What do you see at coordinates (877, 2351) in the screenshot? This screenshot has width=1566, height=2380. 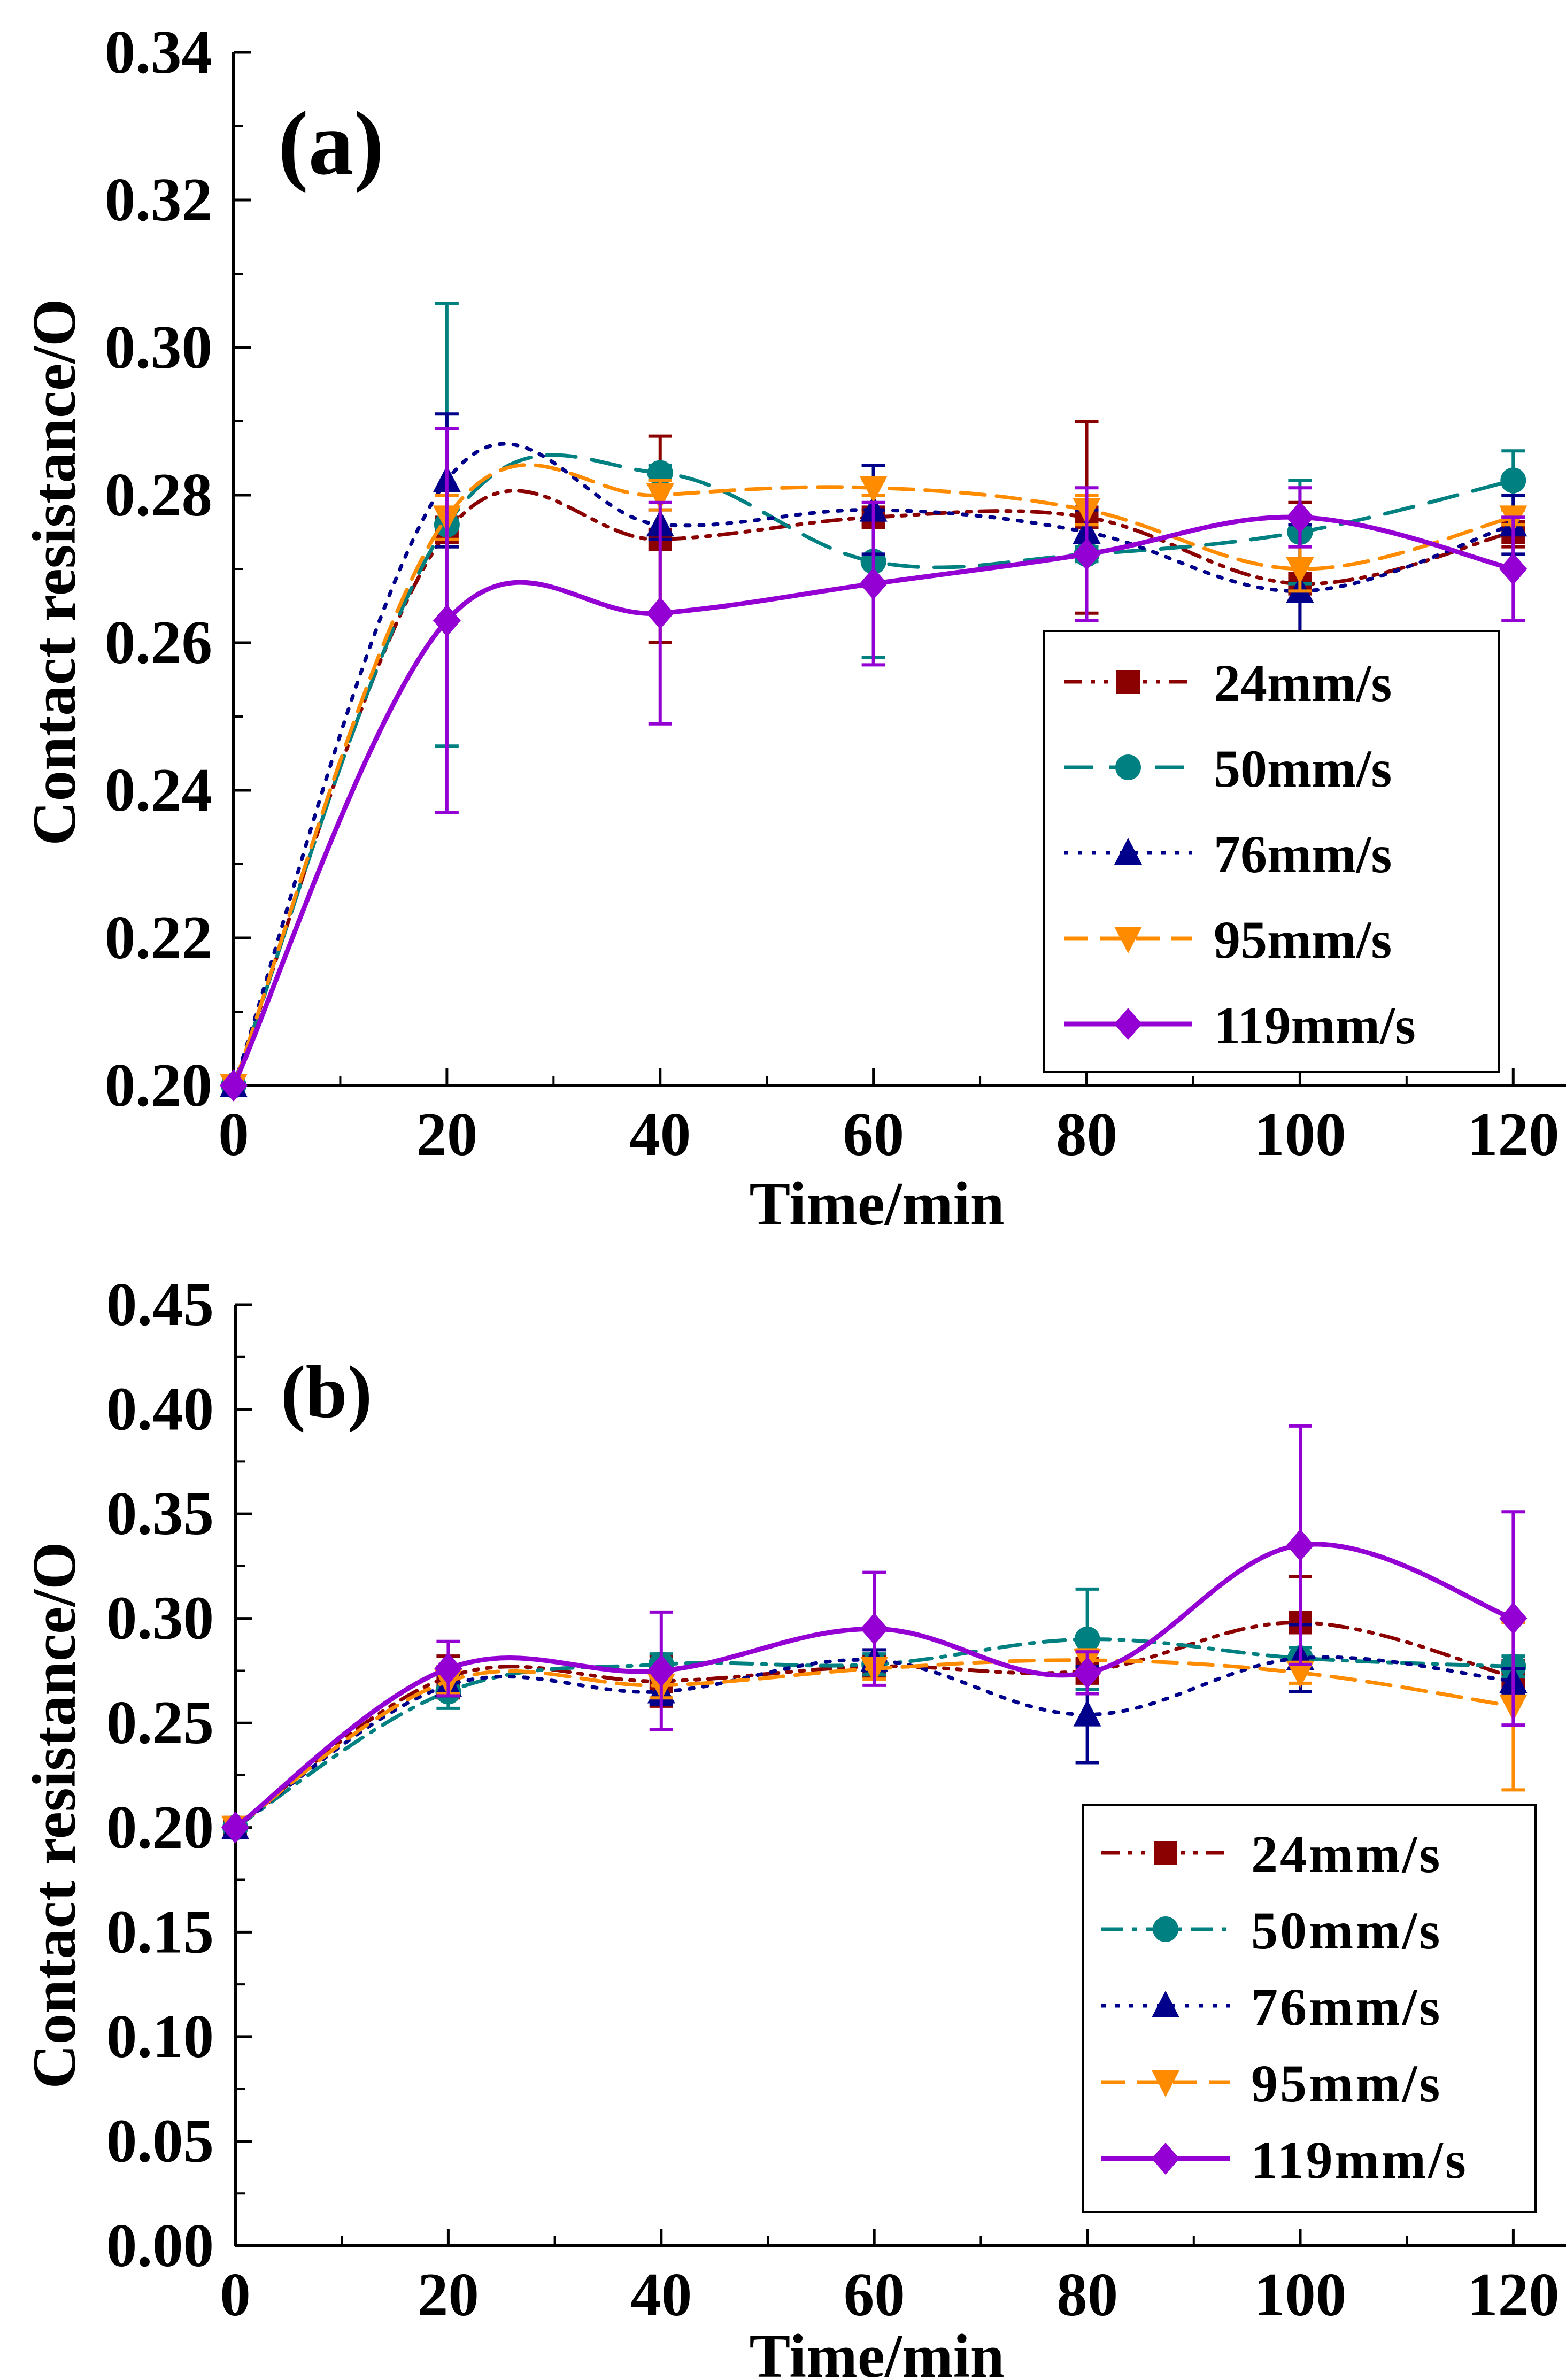 I see `chart-b-x-axis-label: Time/min` at bounding box center [877, 2351].